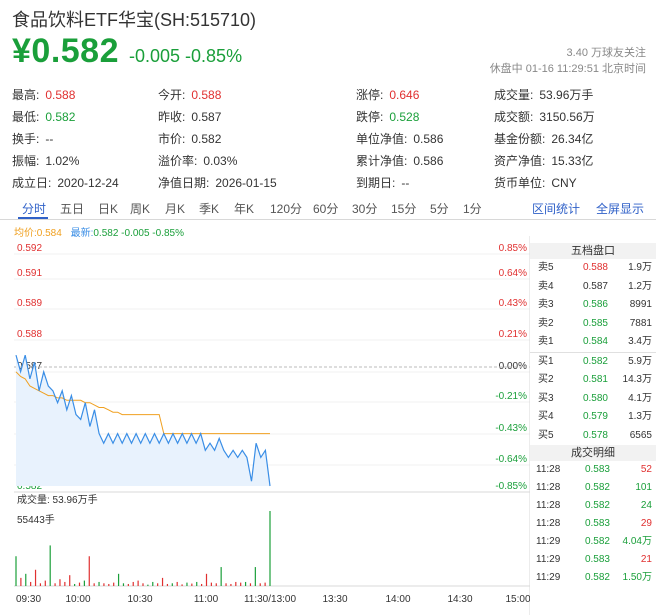 Image resolution: width=656 pixels, height=615 pixels. I want to click on order-price: 0.578, so click(595, 435).